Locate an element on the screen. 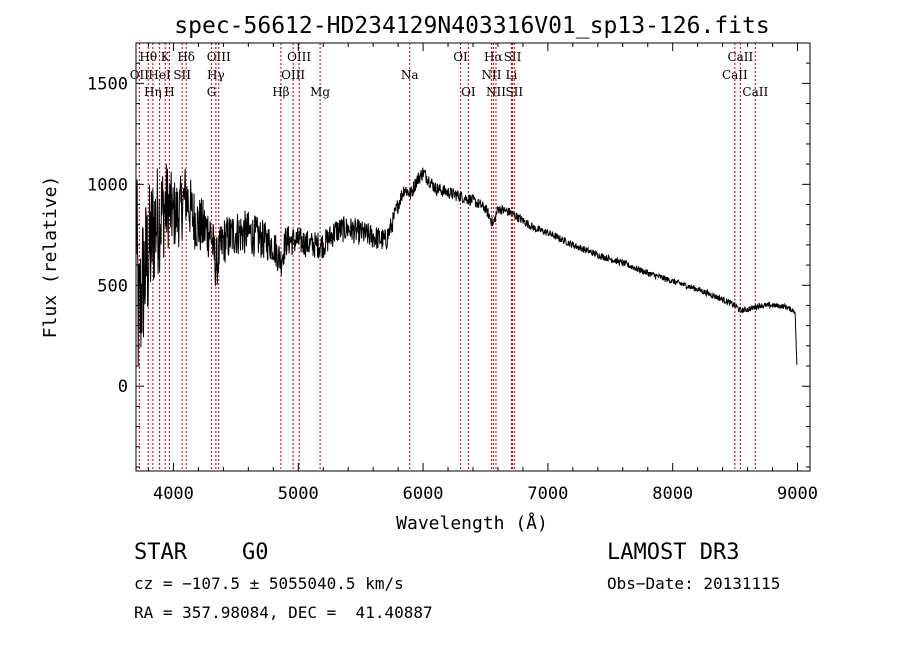  y-tick-label: 0 is located at coordinates (123, 387).